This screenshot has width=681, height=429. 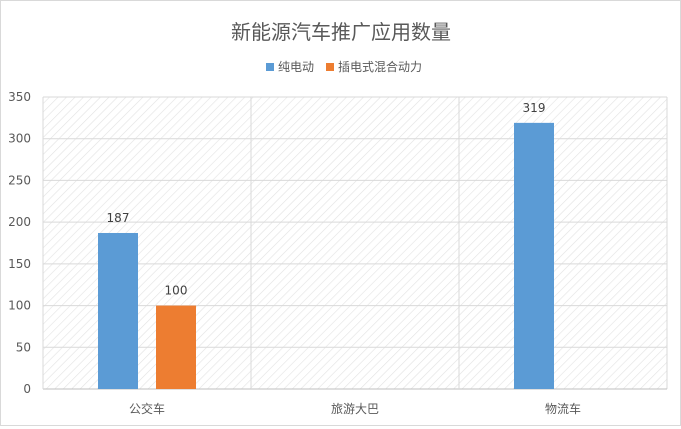 I want to click on y-tick-label: 200, so click(x=19, y=222).